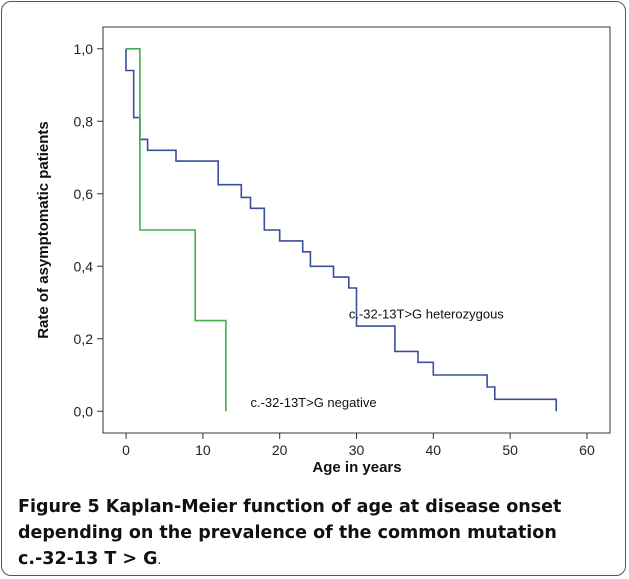 This screenshot has height=579, width=629. I want to click on x-tick-label: 40, so click(434, 450).